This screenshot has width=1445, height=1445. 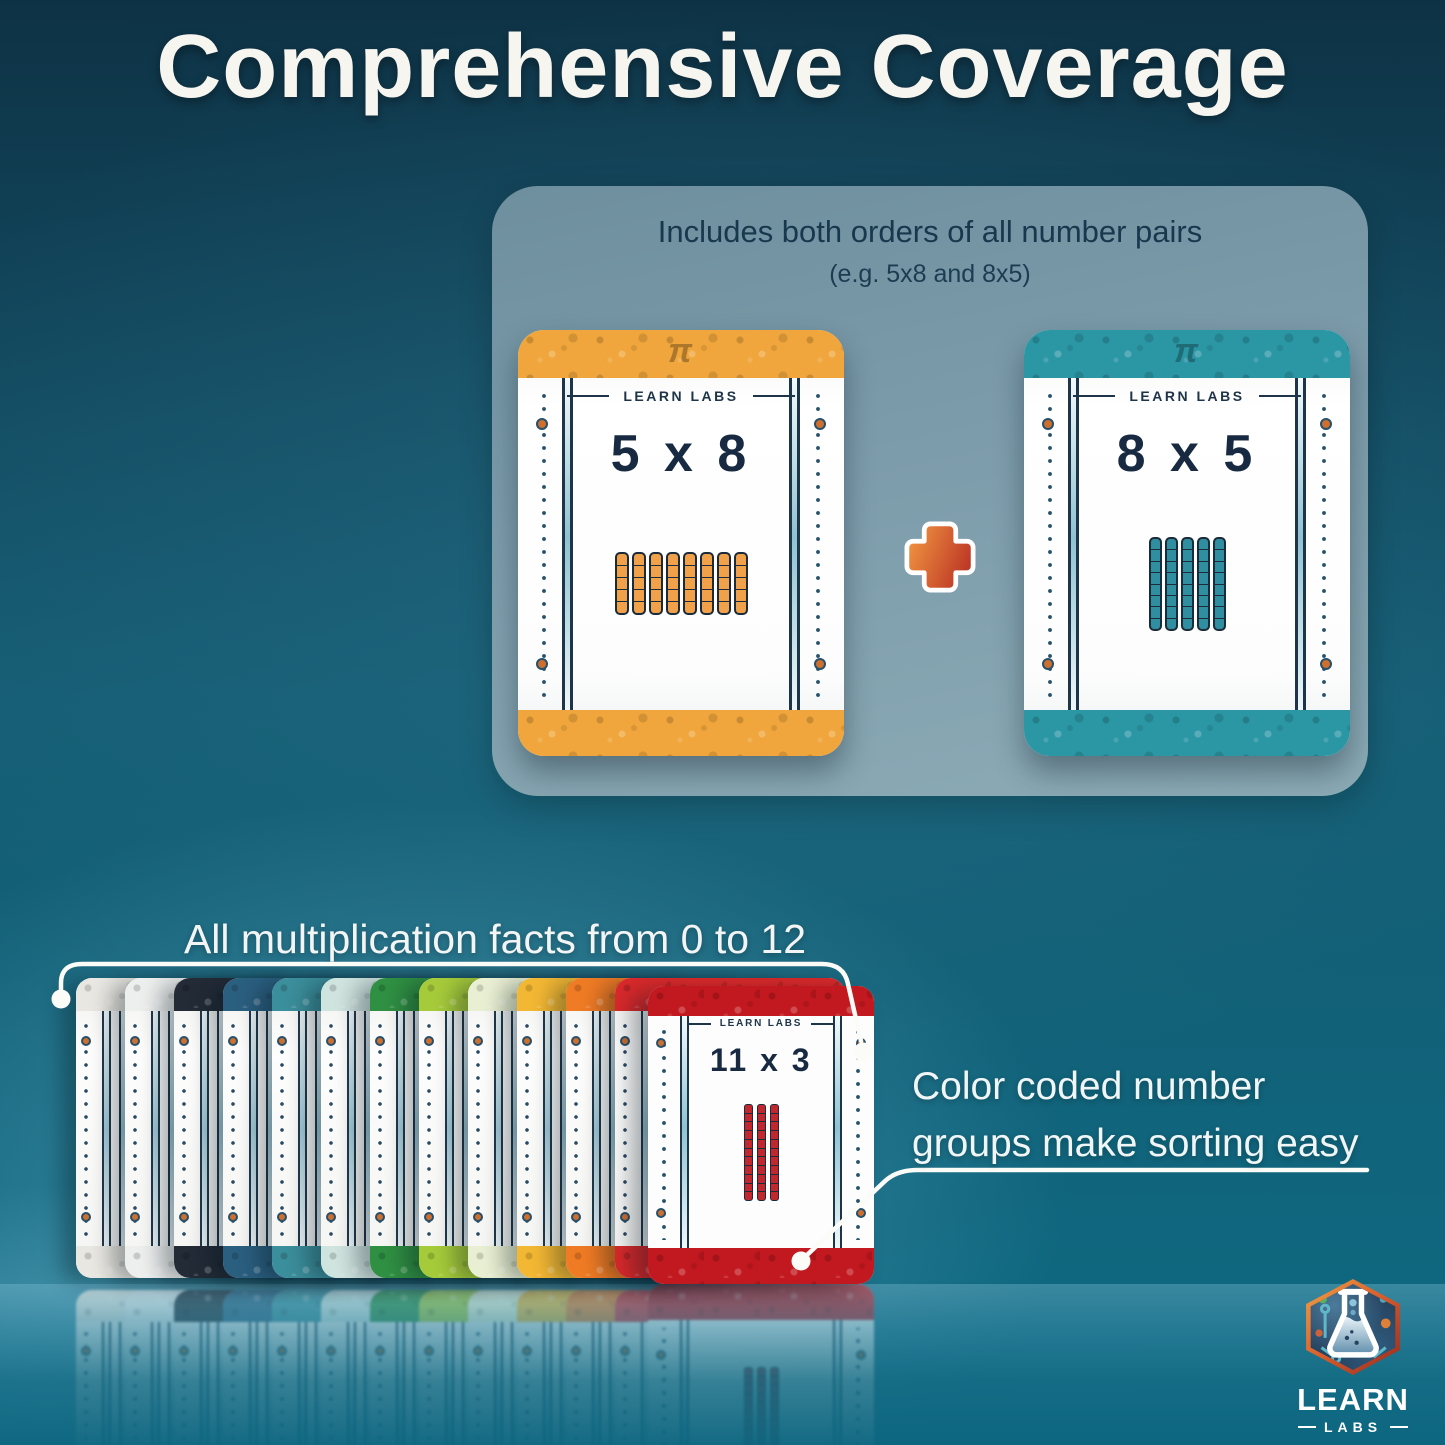 I want to click on fact-8x5: 8 x 5, so click(x=1187, y=454).